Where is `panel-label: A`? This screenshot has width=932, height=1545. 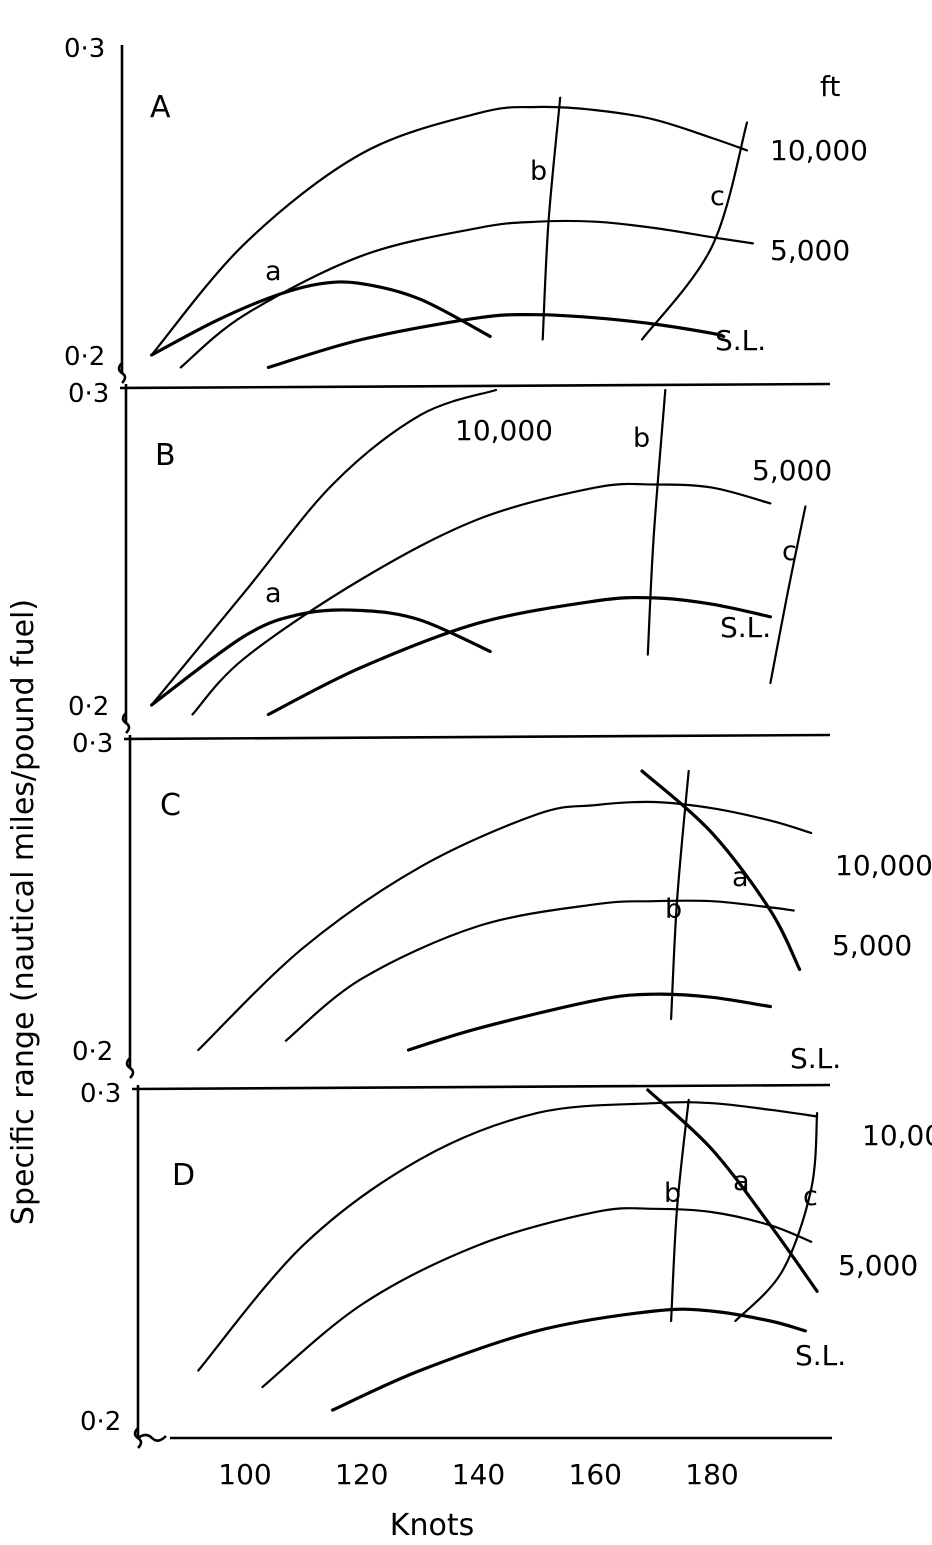
panel-label: A is located at coordinates (160, 107).